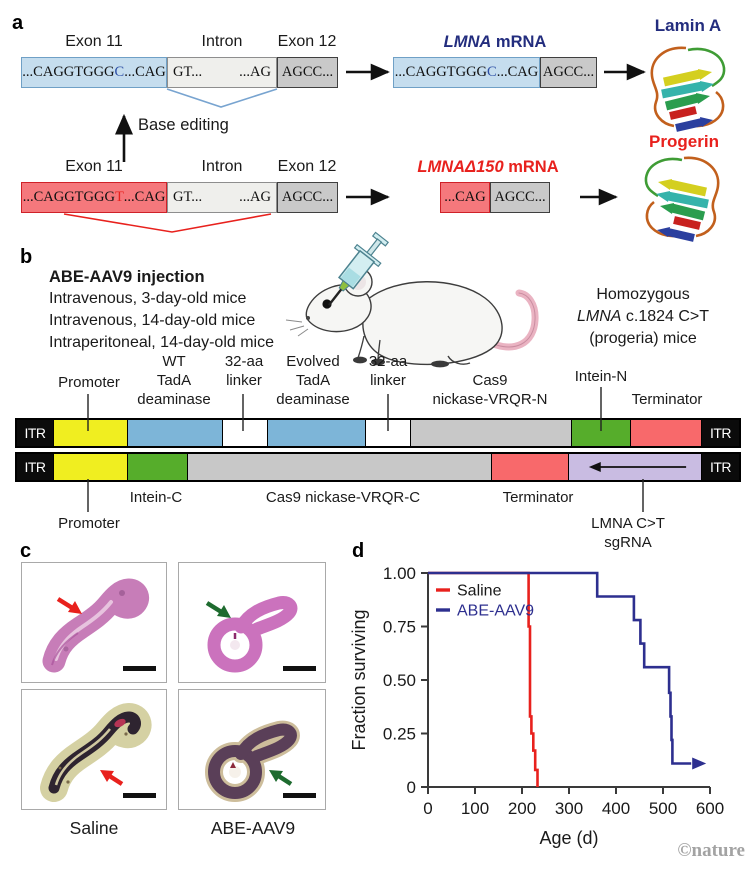 The width and height of the screenshot is (751, 870). Describe the element at coordinates (560, 668) in the screenshot. I see `survival-curve-abe-aav9` at that location.